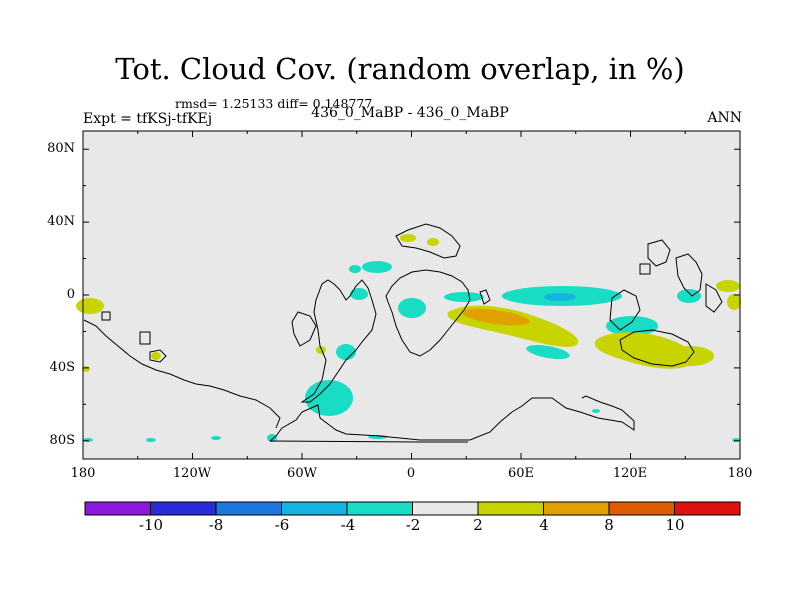 The image size is (800, 600). I want to click on lat-label-80n: 80N, so click(61, 148).